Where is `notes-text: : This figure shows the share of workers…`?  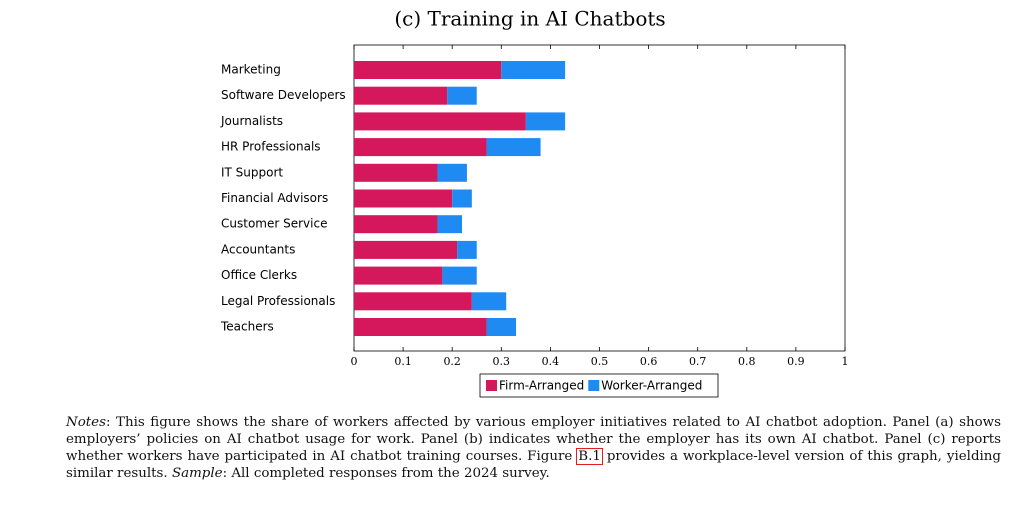 notes-text: : This figure shows the share of workers… is located at coordinates (533, 439).